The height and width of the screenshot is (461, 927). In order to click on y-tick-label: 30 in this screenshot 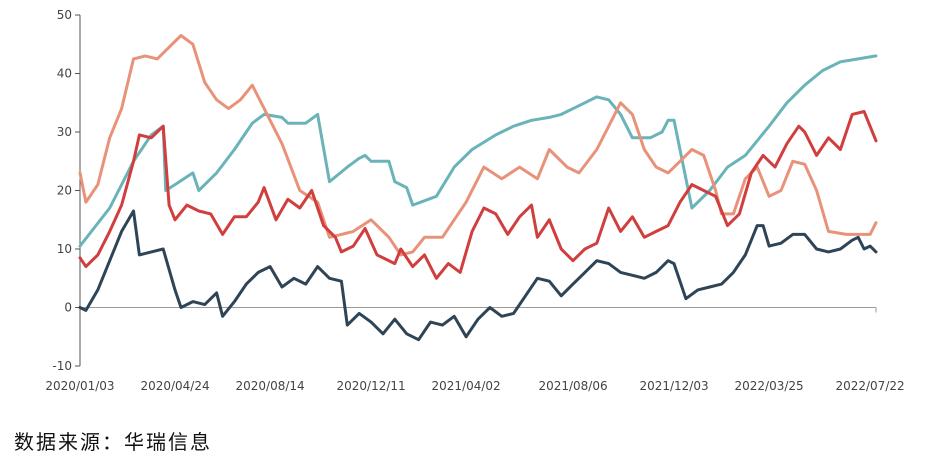, I will do `click(64, 132)`.